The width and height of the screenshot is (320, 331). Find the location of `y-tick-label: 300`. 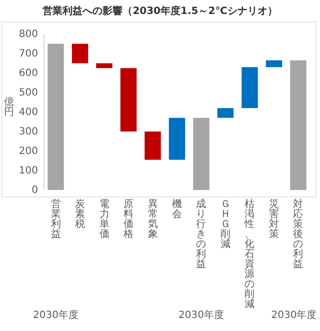

y-tick-label: 300 is located at coordinates (28, 132).